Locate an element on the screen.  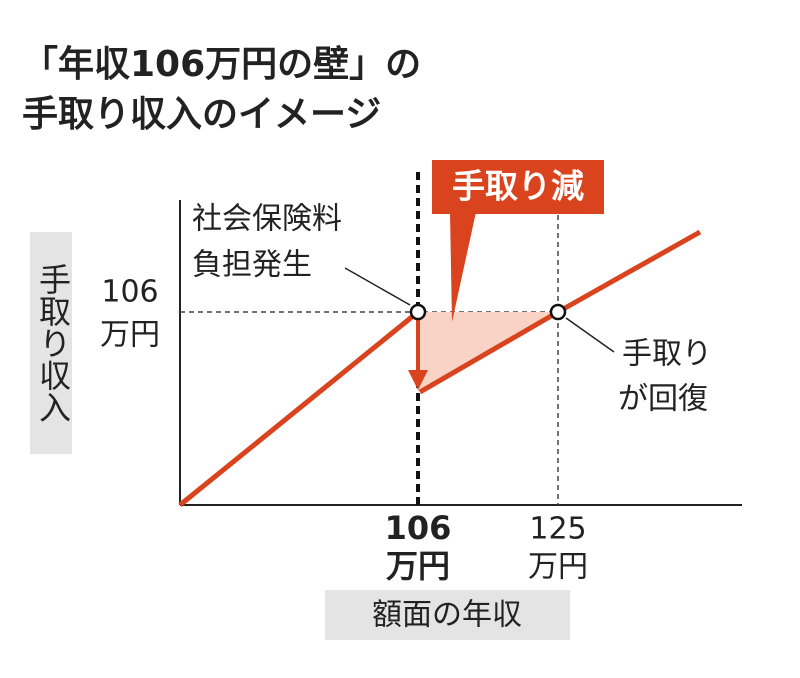
annotation: が回復 is located at coordinates (663, 399).